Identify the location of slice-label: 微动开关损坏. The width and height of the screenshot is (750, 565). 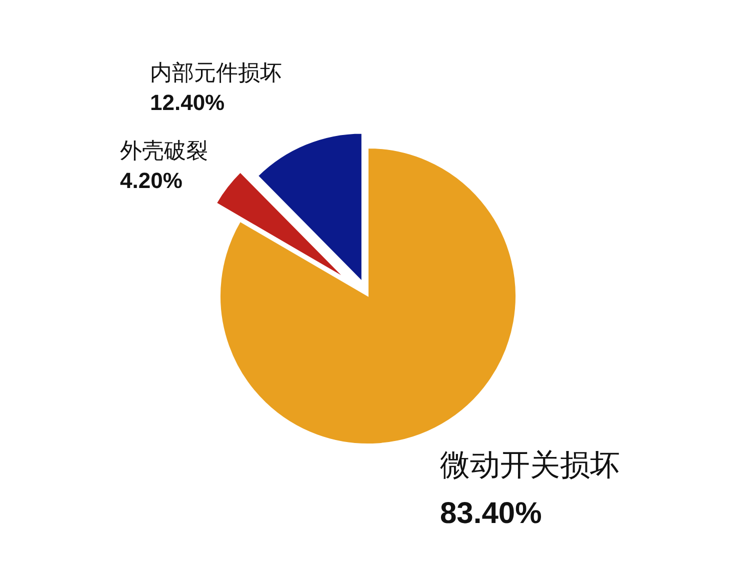
(530, 465).